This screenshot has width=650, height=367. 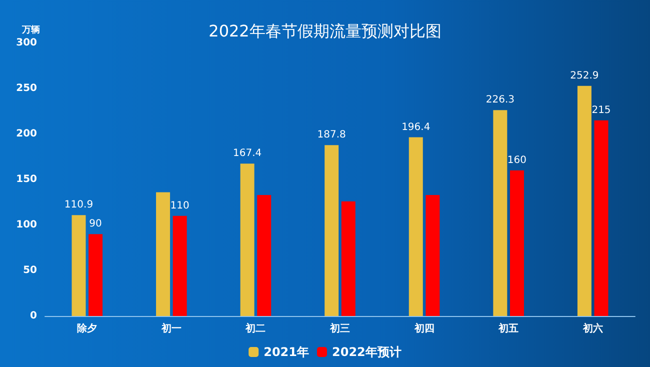 I want to click on data-label: 160, so click(x=517, y=160).